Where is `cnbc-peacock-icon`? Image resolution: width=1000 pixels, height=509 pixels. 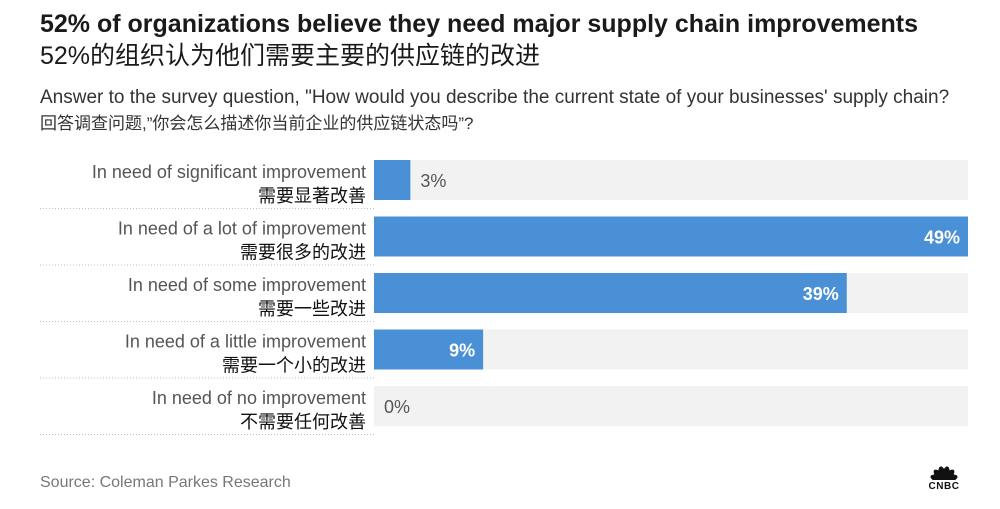 cnbc-peacock-icon is located at coordinates (944, 481).